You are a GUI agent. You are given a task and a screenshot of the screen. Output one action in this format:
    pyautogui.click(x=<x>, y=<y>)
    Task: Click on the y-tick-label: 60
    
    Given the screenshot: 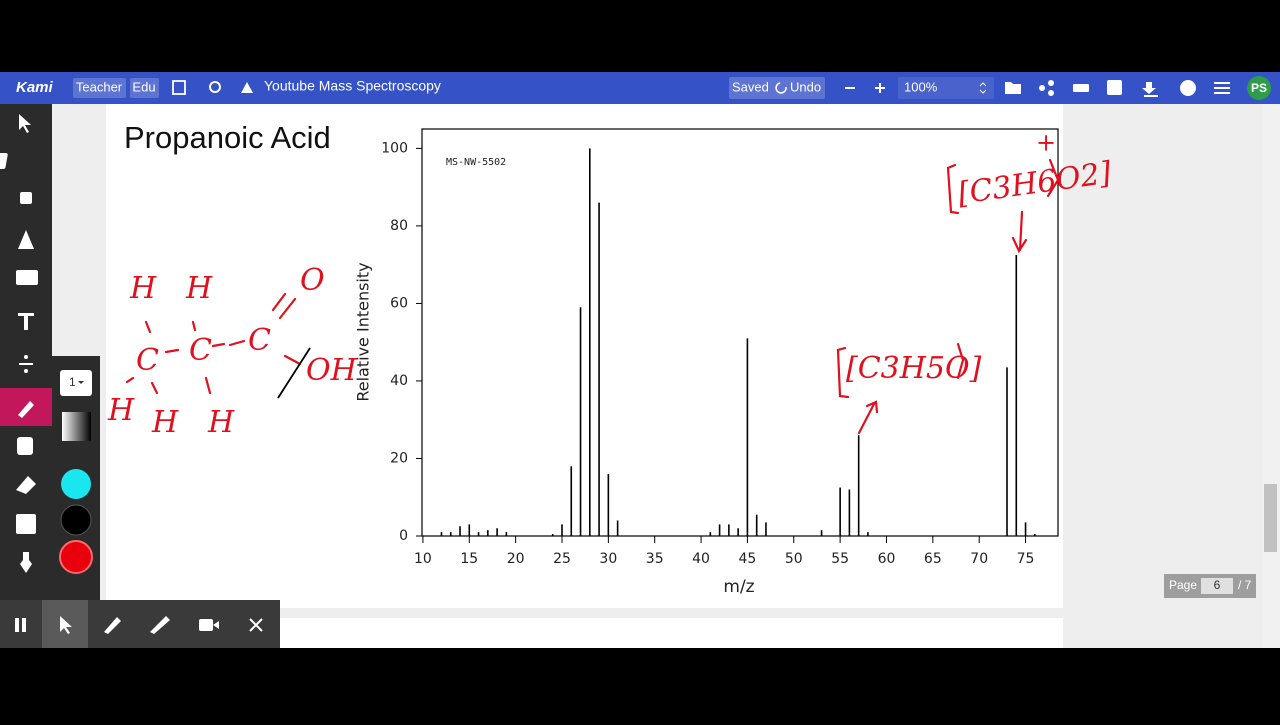 What is the action you would take?
    pyautogui.click(x=399, y=303)
    